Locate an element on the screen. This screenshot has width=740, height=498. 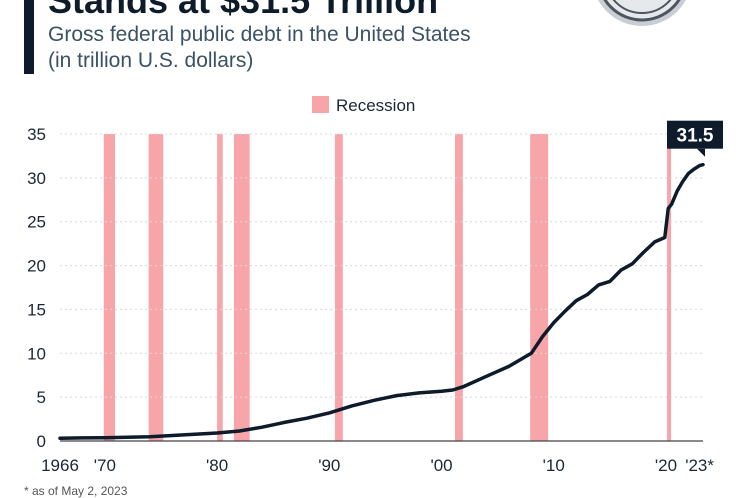
chart-title: Stands at $31.5 Trillion is located at coordinates (243, 10).